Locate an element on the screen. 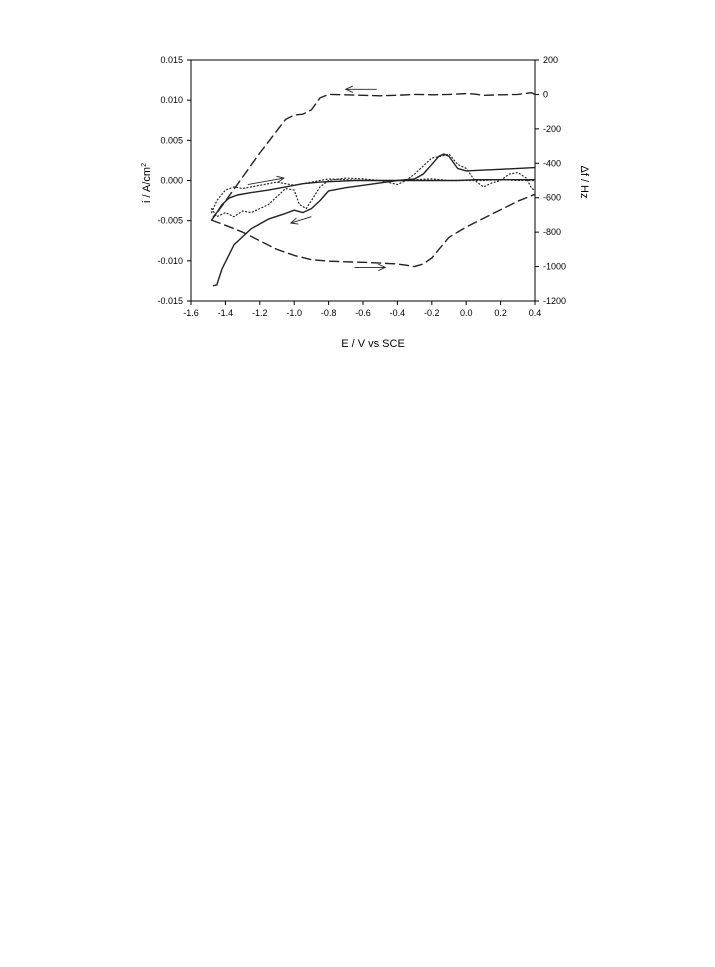 The height and width of the screenshot is (967, 715). x-tick-label: -1.2 is located at coordinates (260, 313).